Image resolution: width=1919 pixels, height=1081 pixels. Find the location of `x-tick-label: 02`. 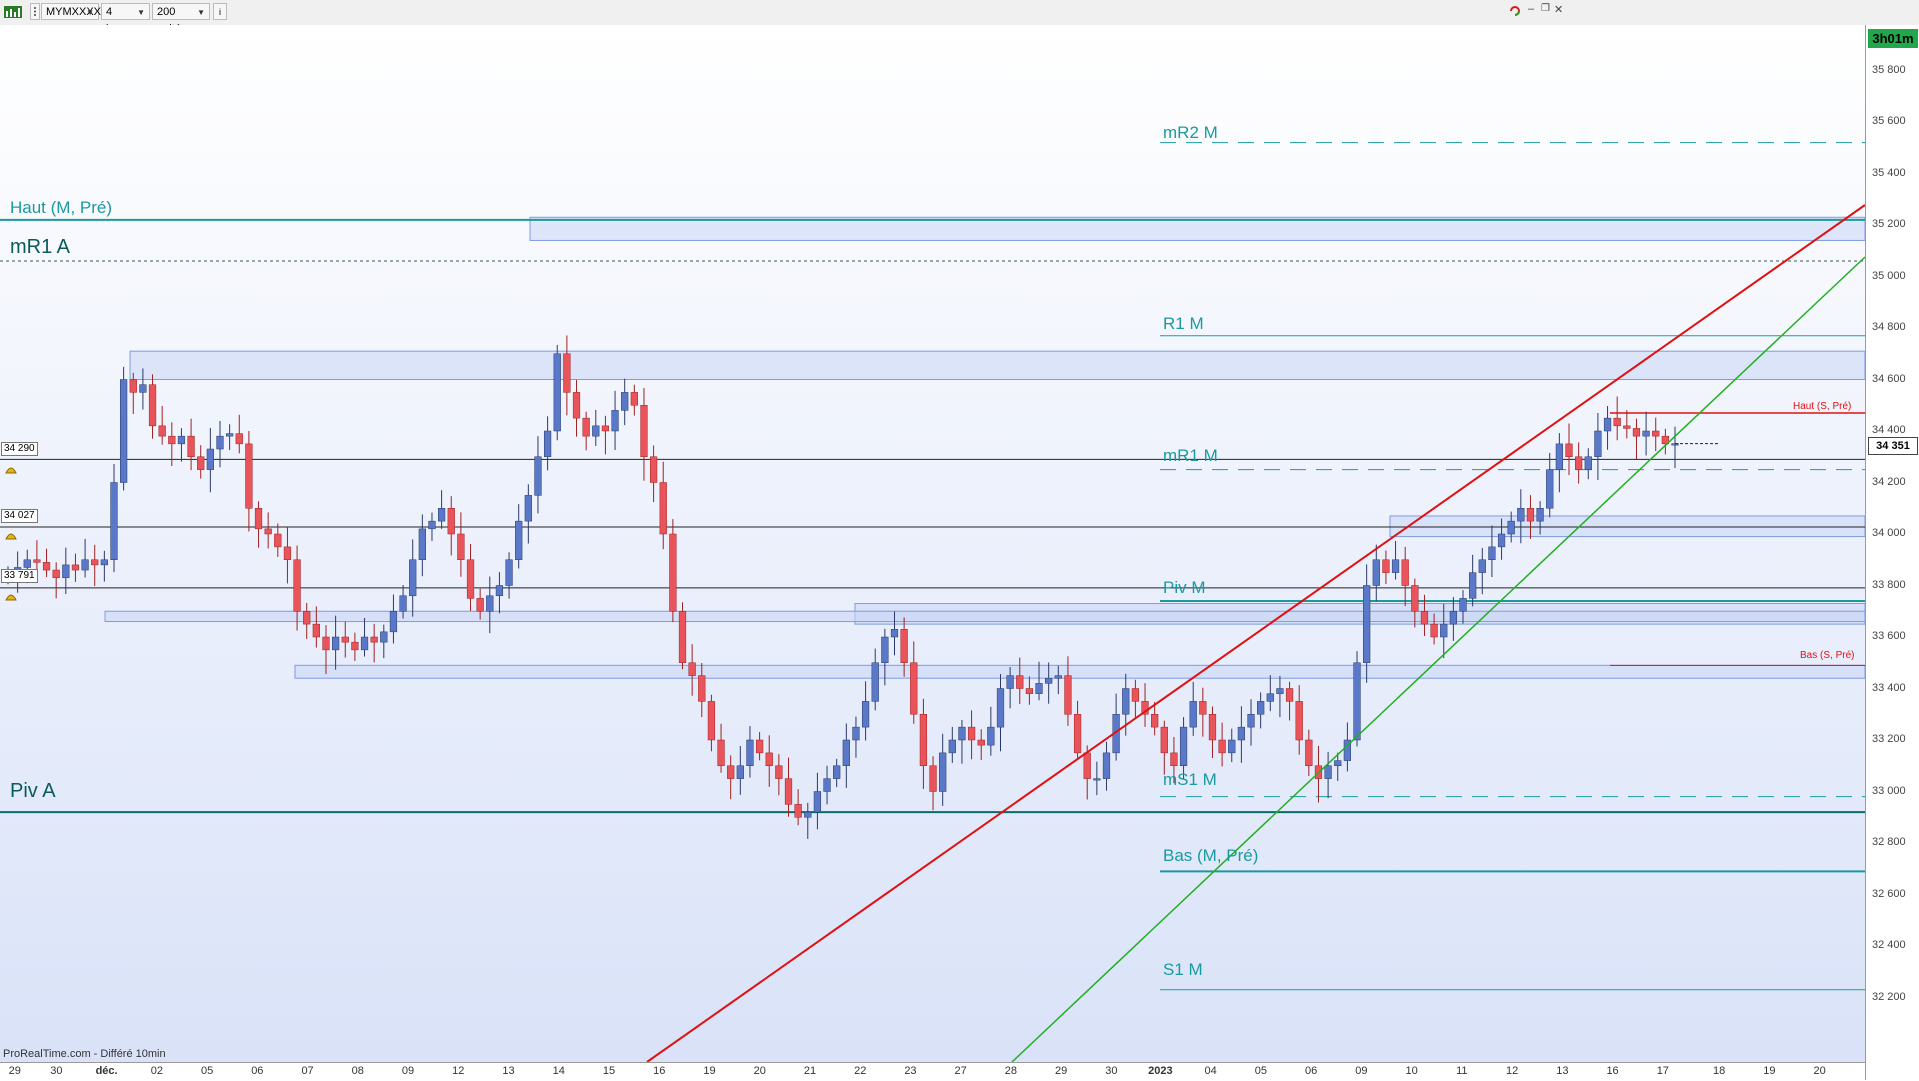

x-tick-label: 02 is located at coordinates (156, 1071).